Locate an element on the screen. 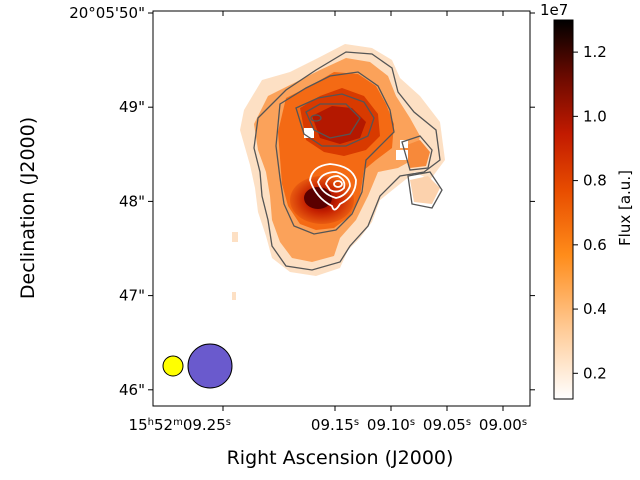 The width and height of the screenshot is (640, 480). colorbar-tick-label: 0.6 is located at coordinates (595, 245).